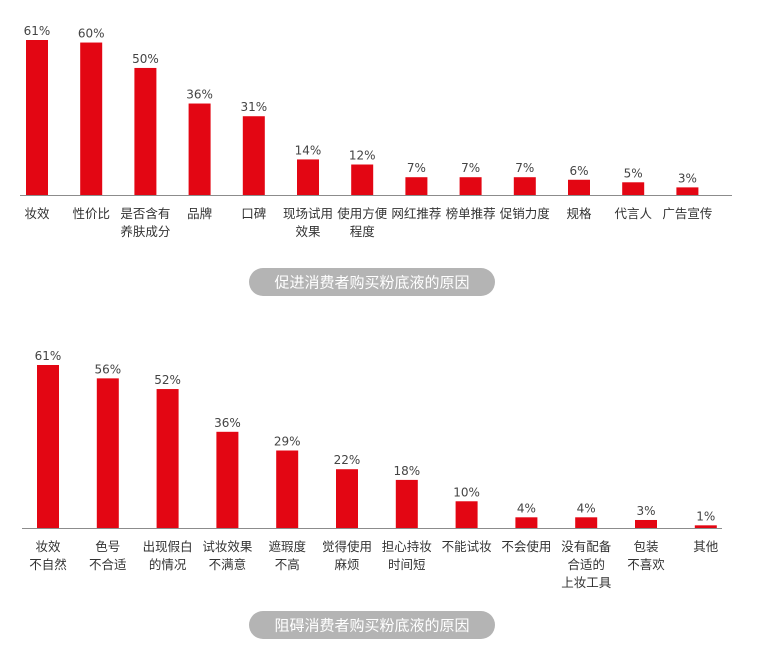 This screenshot has height=654, width=762. Describe the element at coordinates (308, 150) in the screenshot. I see `value-label: 14%` at that location.